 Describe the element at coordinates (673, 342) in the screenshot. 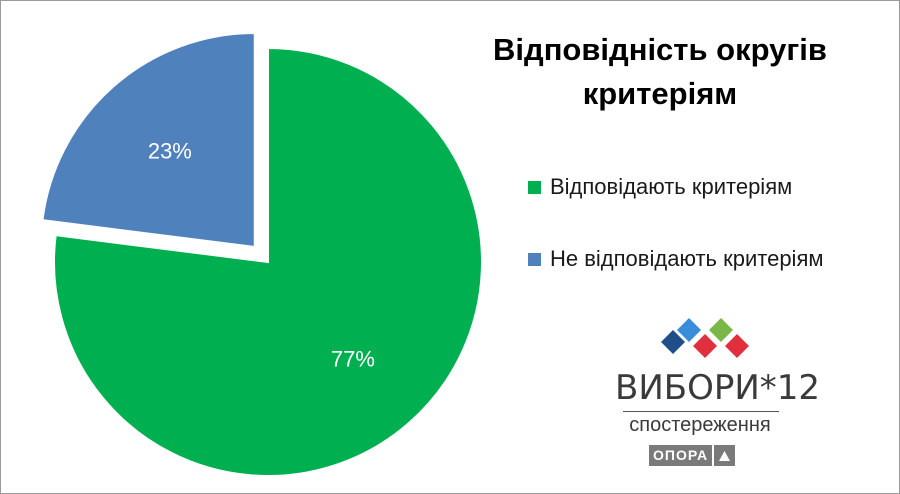

I see `logo-diamond-dark-blue` at that location.